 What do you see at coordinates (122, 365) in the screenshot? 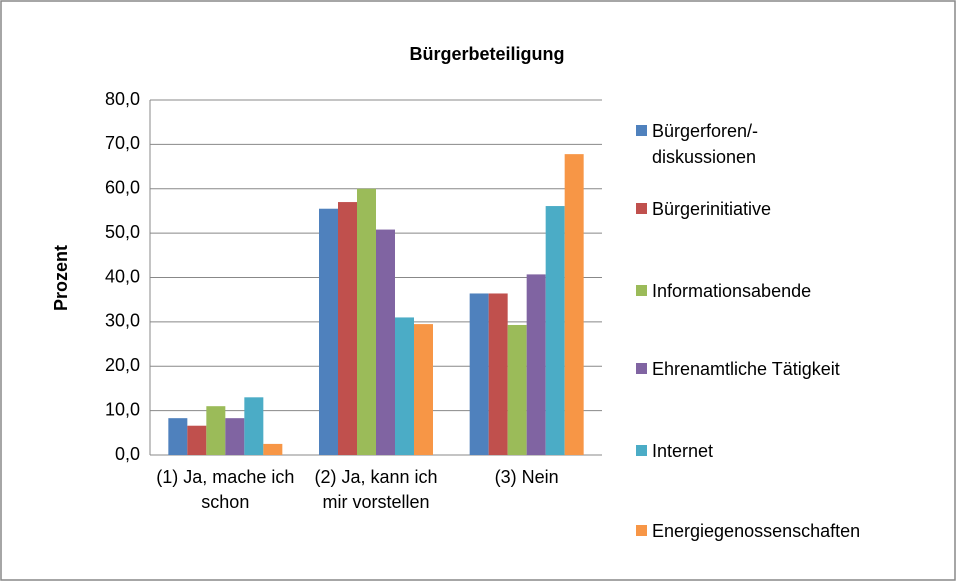
I see `y-tick-label: 20,0` at bounding box center [122, 365].